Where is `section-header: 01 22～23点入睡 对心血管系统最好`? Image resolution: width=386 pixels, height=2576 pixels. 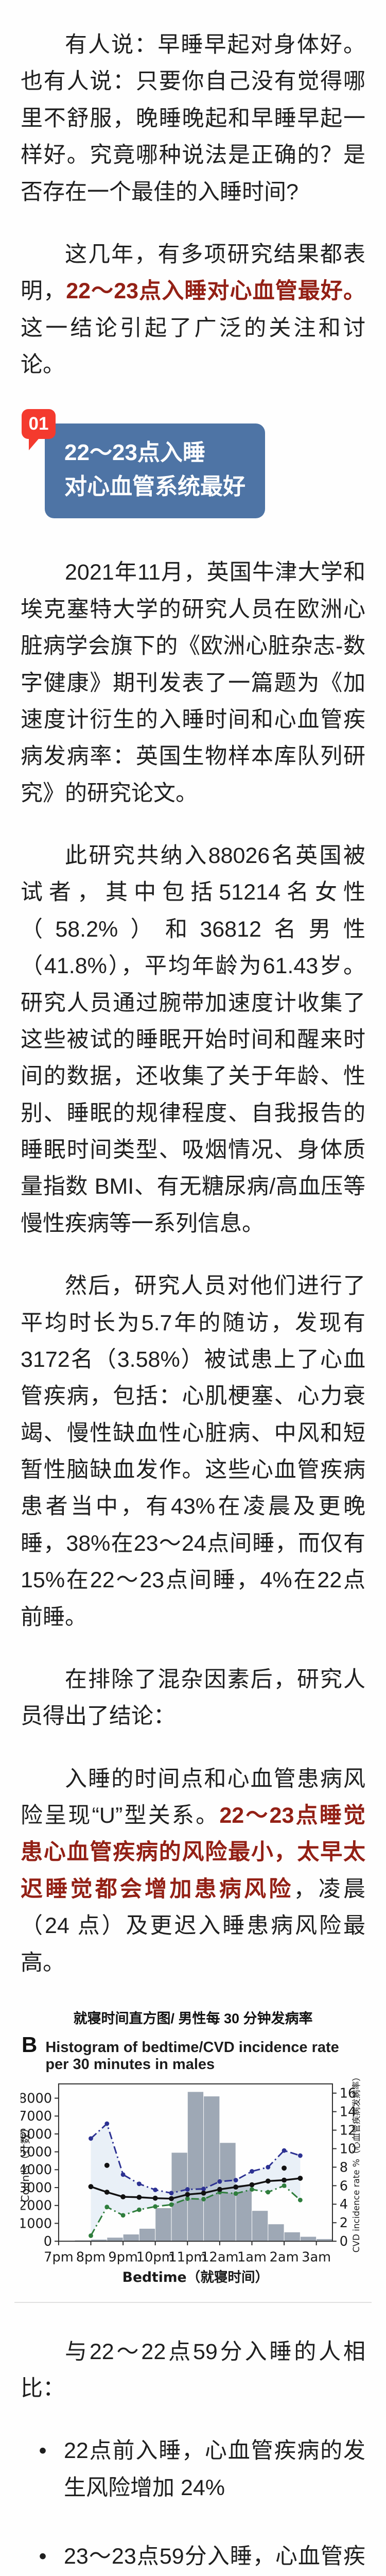 section-header: 01 22～23点入睡 对心血管系统最好 is located at coordinates (193, 464).